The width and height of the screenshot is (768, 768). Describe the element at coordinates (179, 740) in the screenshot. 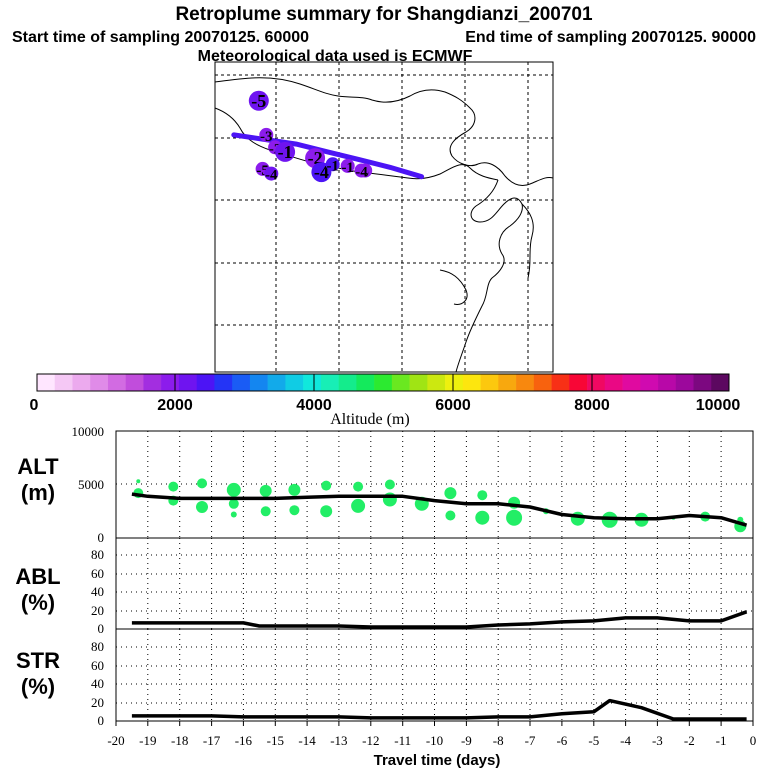

I see `x-tick-label-2: -18` at that location.